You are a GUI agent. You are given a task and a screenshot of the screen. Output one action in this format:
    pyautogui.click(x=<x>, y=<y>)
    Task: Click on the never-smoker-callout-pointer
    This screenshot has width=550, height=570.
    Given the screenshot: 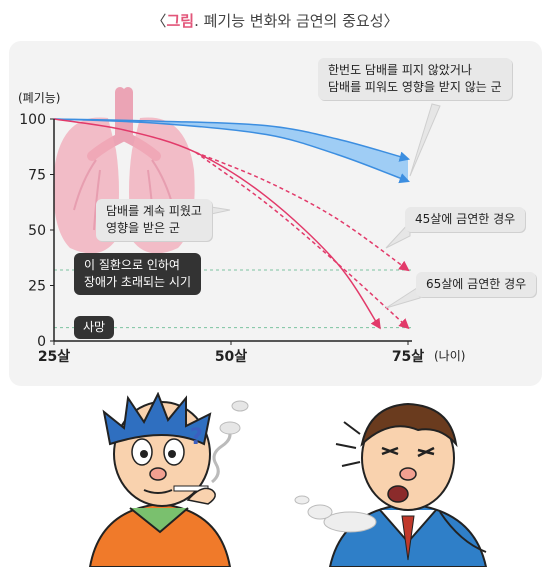 What is the action you would take?
    pyautogui.click(x=425, y=140)
    